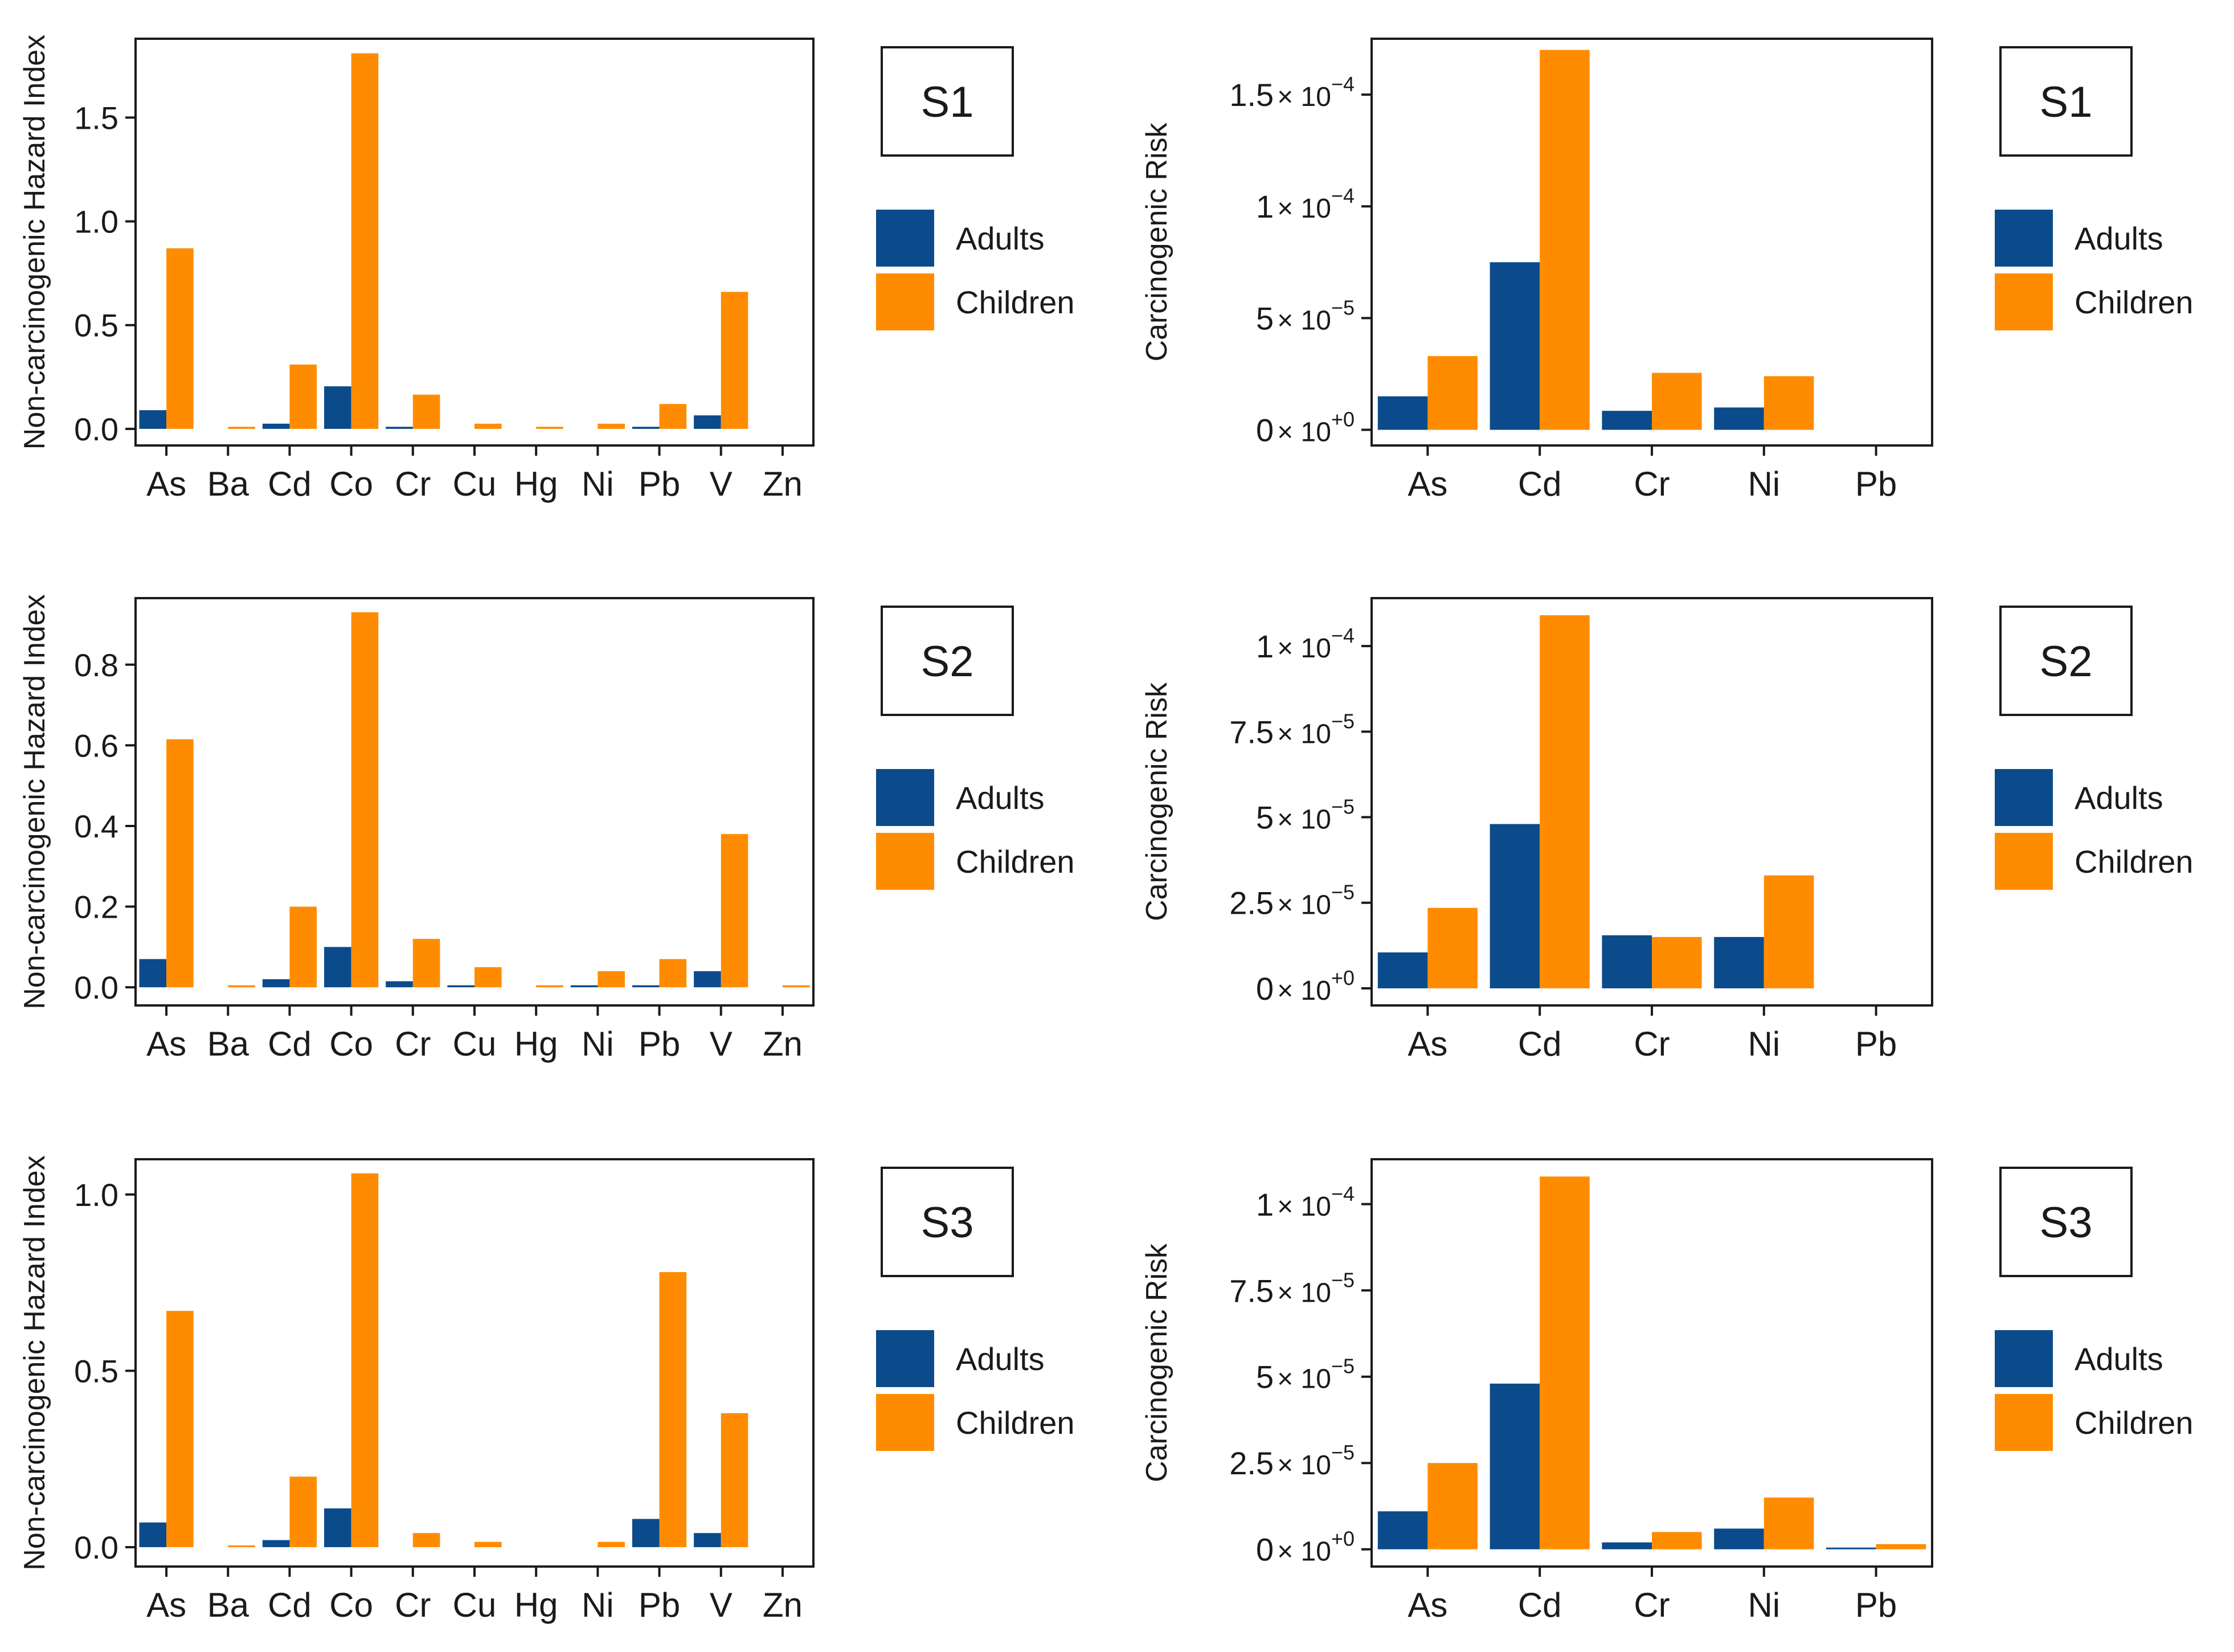 The width and height of the screenshot is (2234, 1652). I want to click on bar-children-cu, so click(488, 1544).